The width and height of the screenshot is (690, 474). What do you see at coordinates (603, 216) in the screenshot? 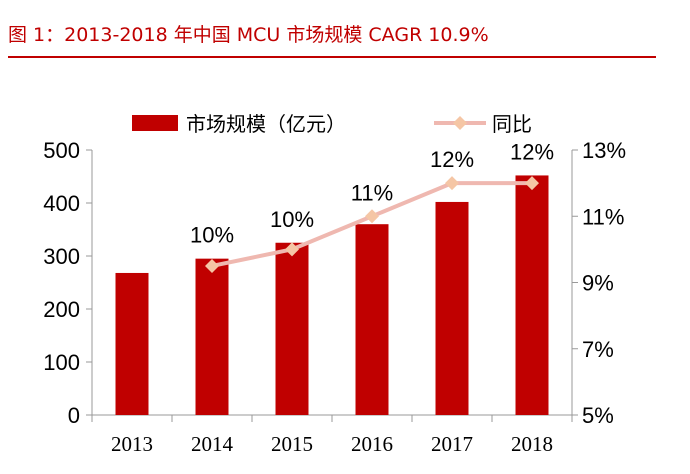
I see `y-right-tick-label: 11%` at bounding box center [603, 216].